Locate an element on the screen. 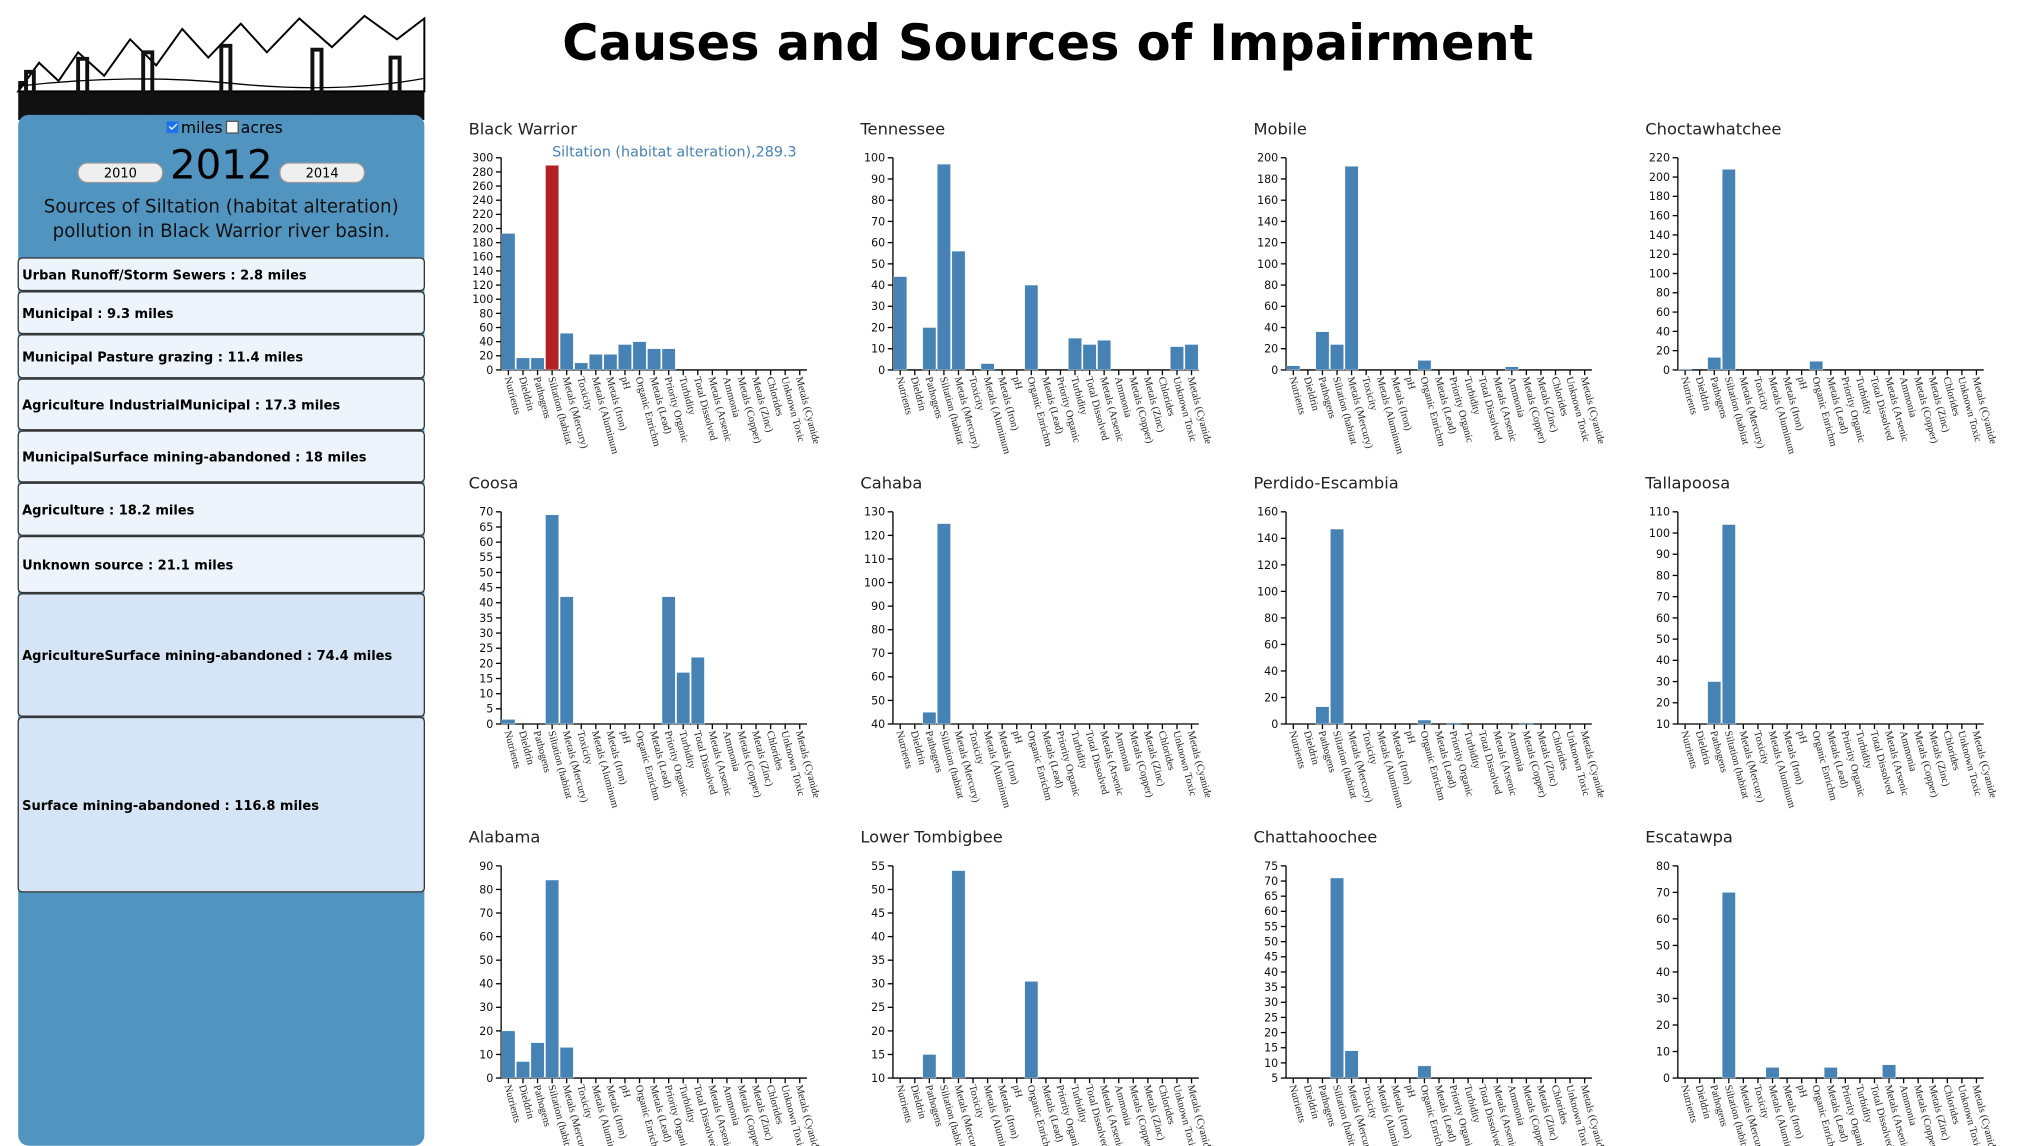 The image size is (2041, 1146). source-item: Municipal : 9.3 miles is located at coordinates (221, 313).